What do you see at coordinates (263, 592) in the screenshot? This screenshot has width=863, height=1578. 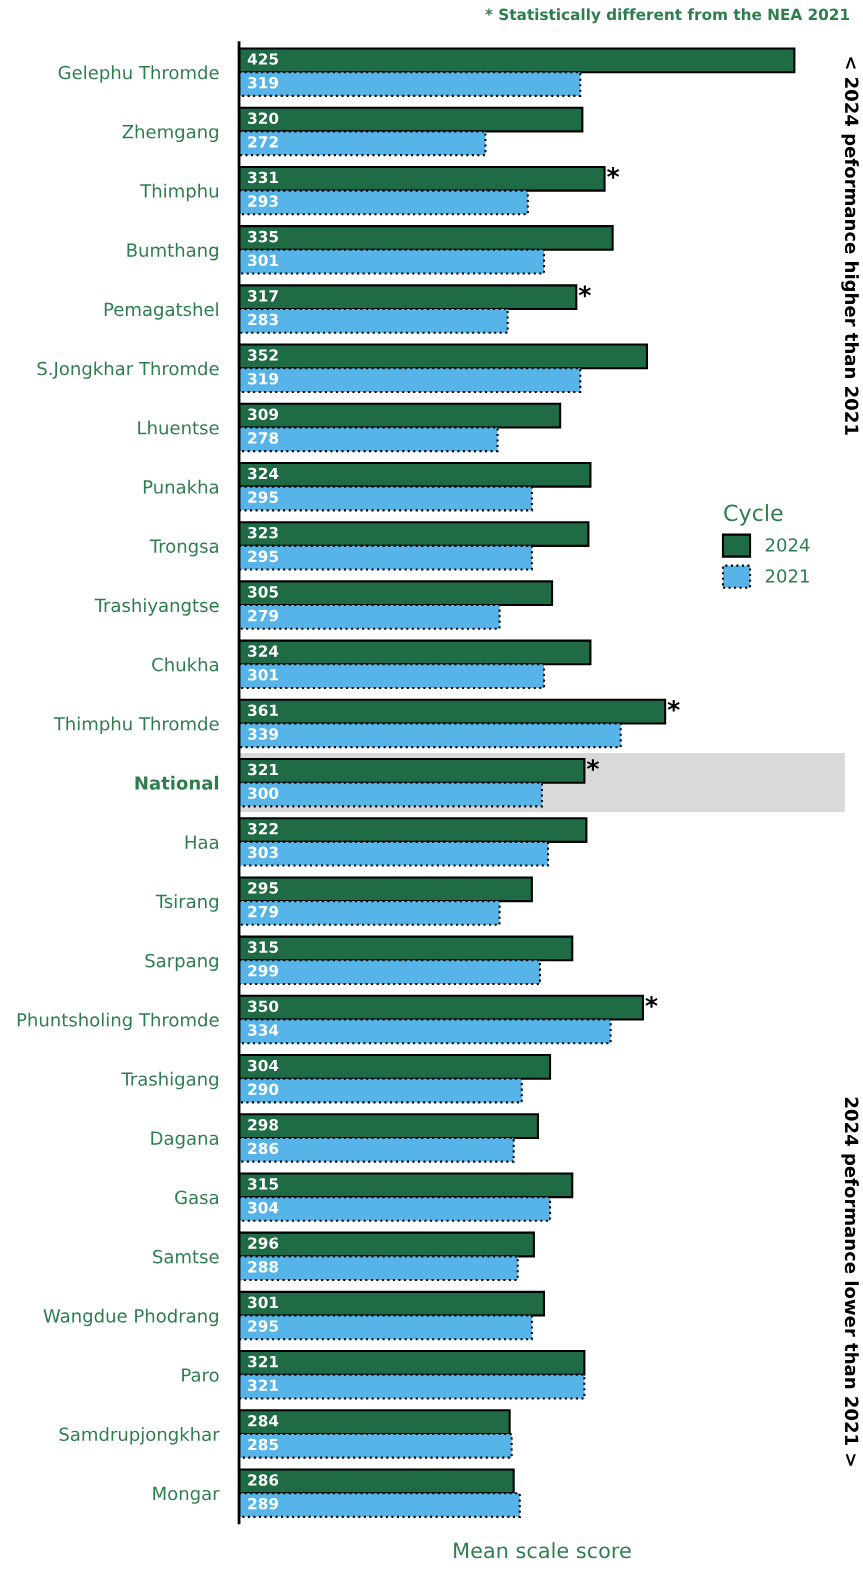 I see `data-label: 305` at bounding box center [263, 592].